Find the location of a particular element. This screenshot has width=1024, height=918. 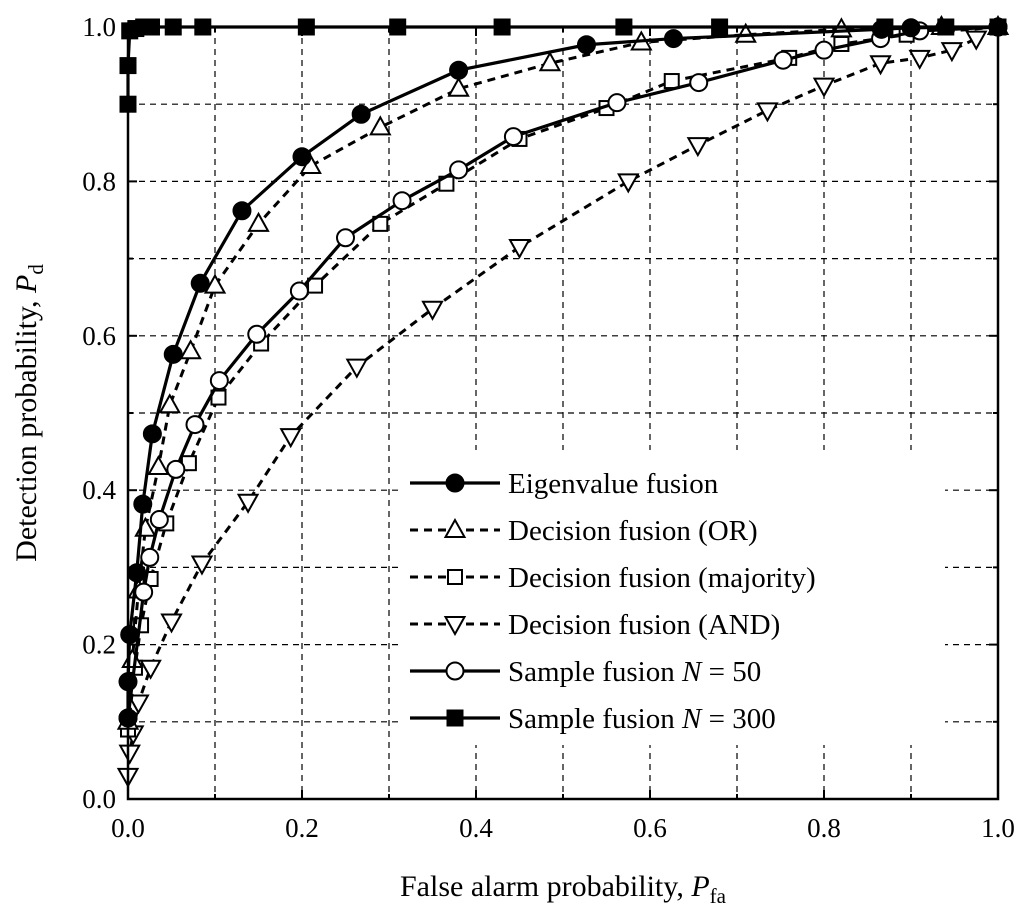

x-tick-label: 0.6 is located at coordinates (650, 828).